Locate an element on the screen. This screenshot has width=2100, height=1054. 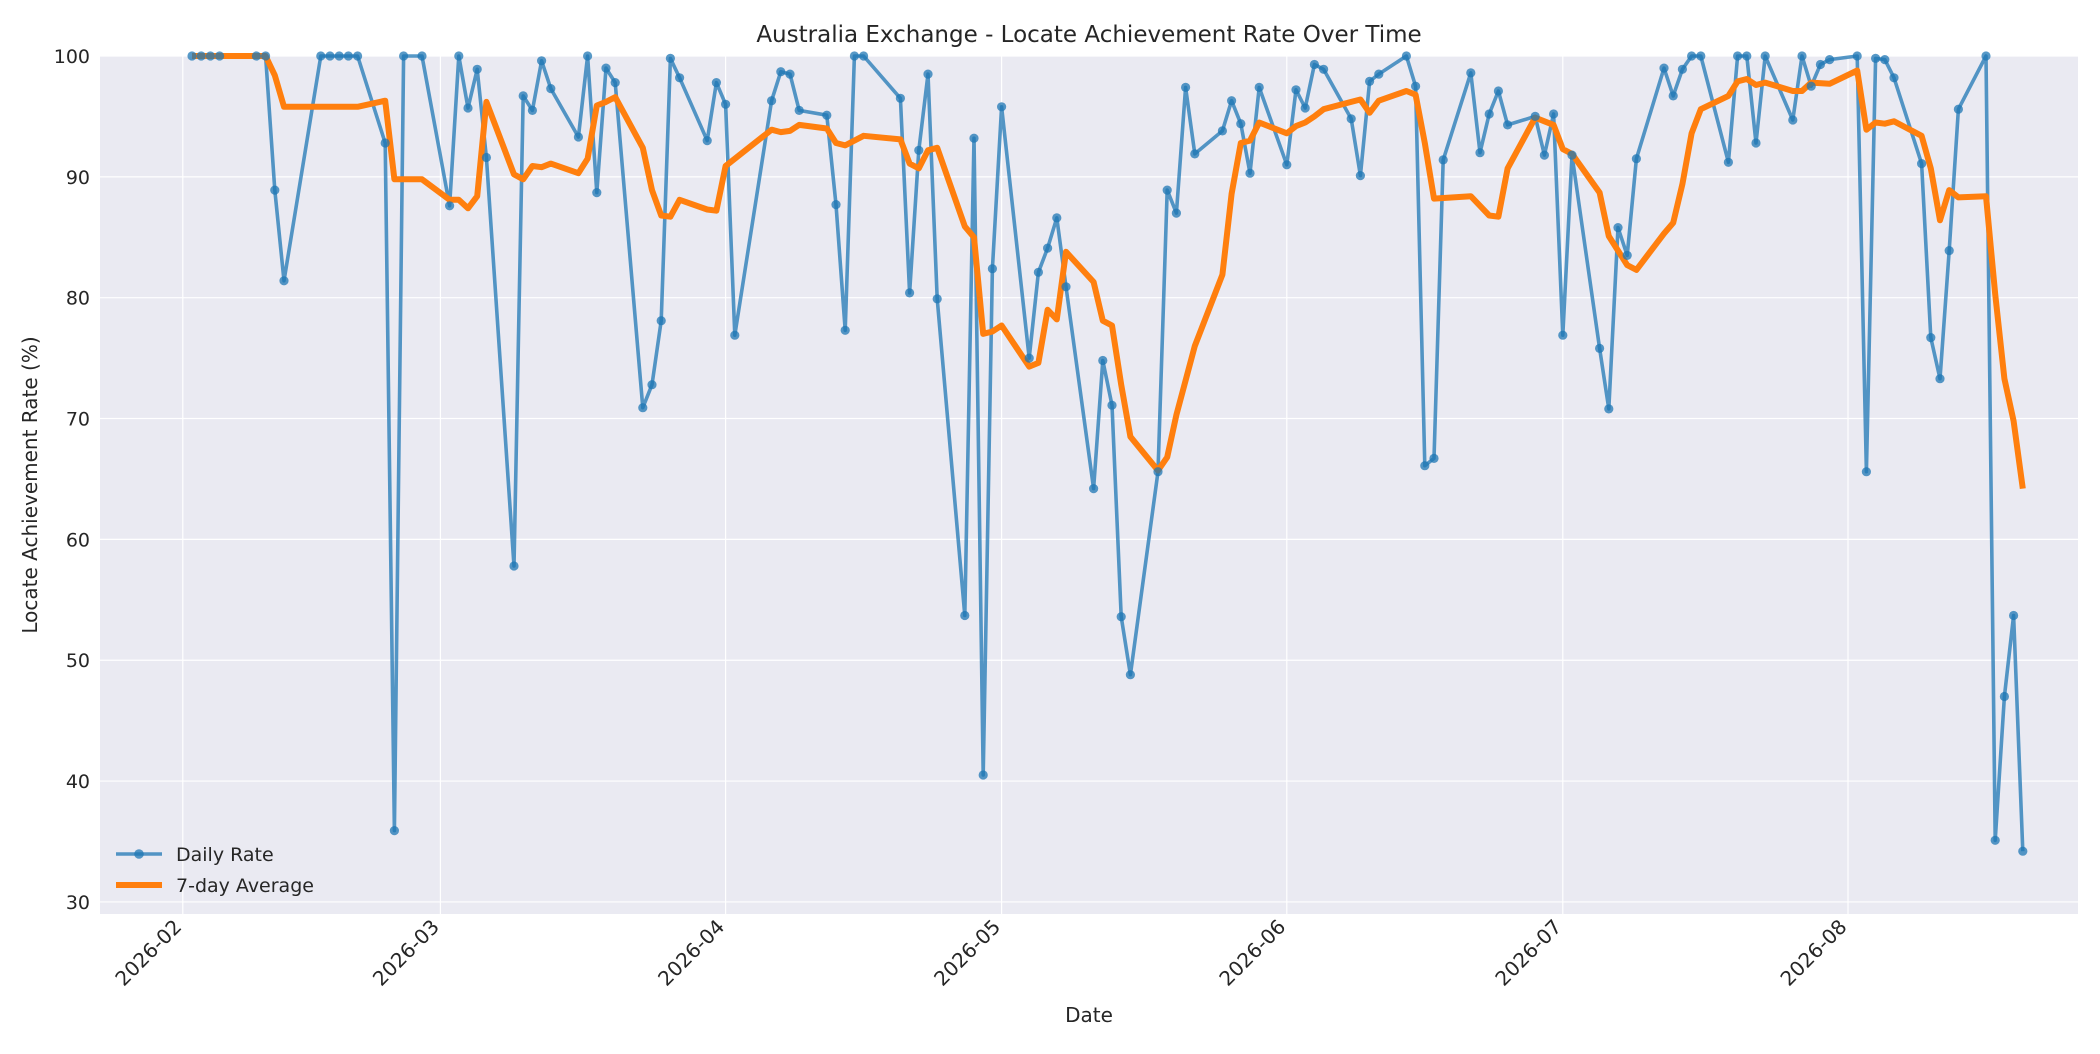
legend-label-7-day-average: 7-day Average is located at coordinates (245, 886).